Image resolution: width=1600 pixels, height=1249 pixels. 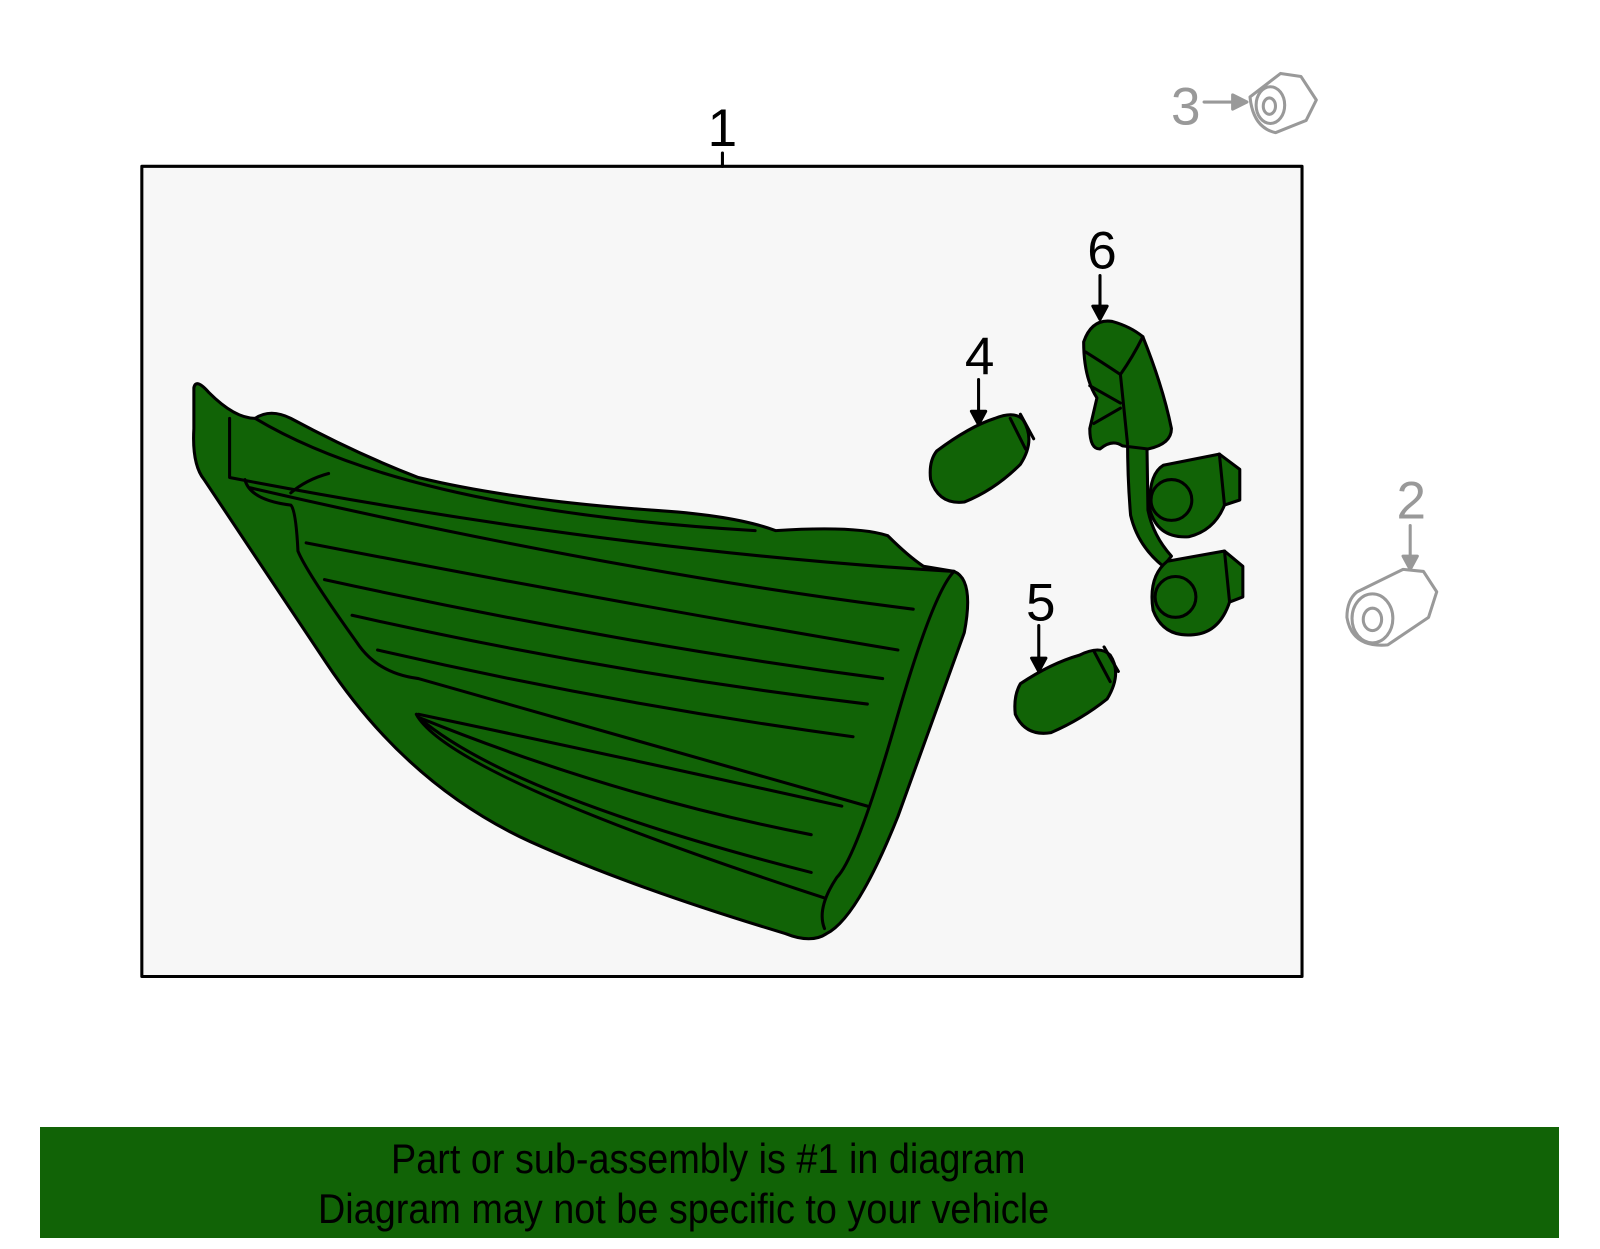 I want to click on callout-1: 1, so click(x=723, y=128).